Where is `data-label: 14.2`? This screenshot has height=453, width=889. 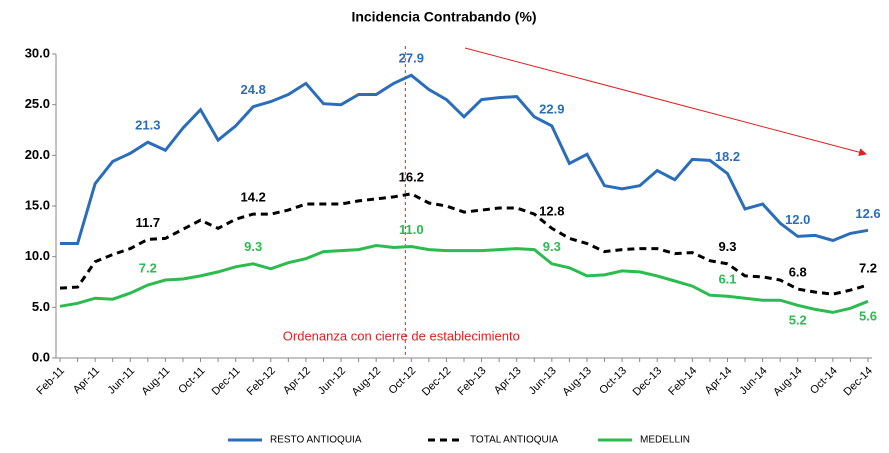
data-label: 14.2 is located at coordinates (253, 197).